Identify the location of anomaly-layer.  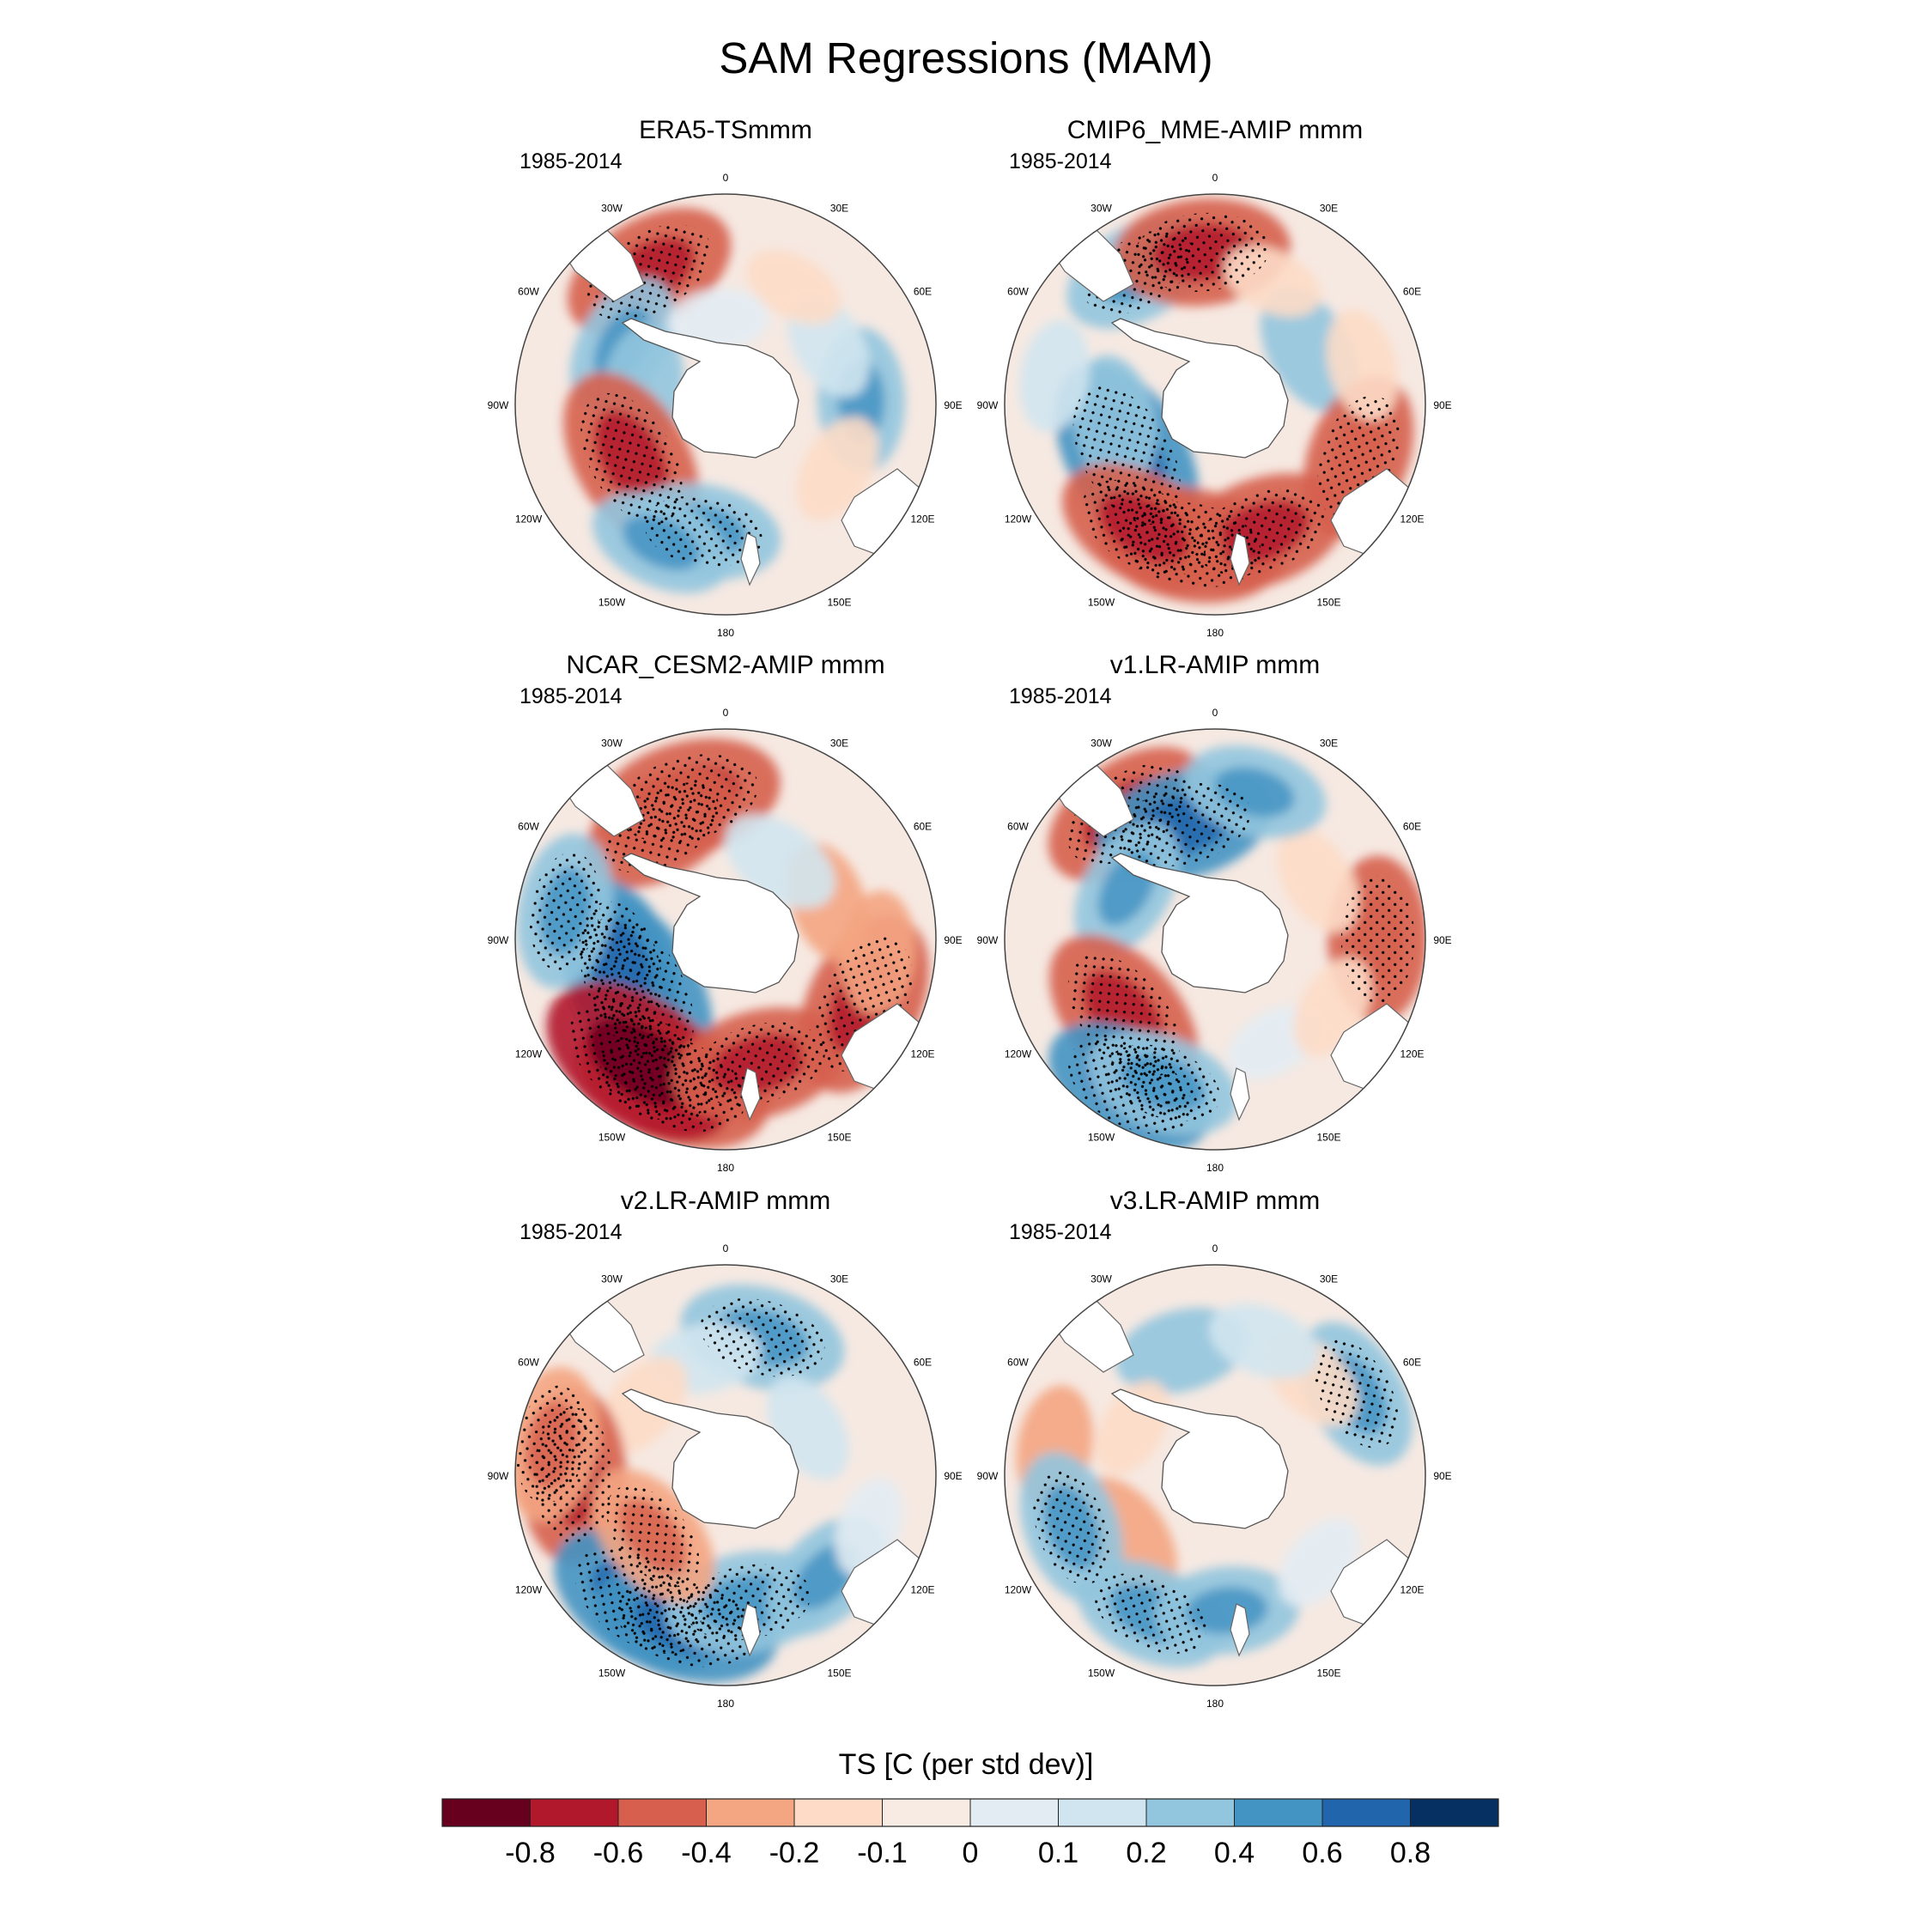
(722, 1484).